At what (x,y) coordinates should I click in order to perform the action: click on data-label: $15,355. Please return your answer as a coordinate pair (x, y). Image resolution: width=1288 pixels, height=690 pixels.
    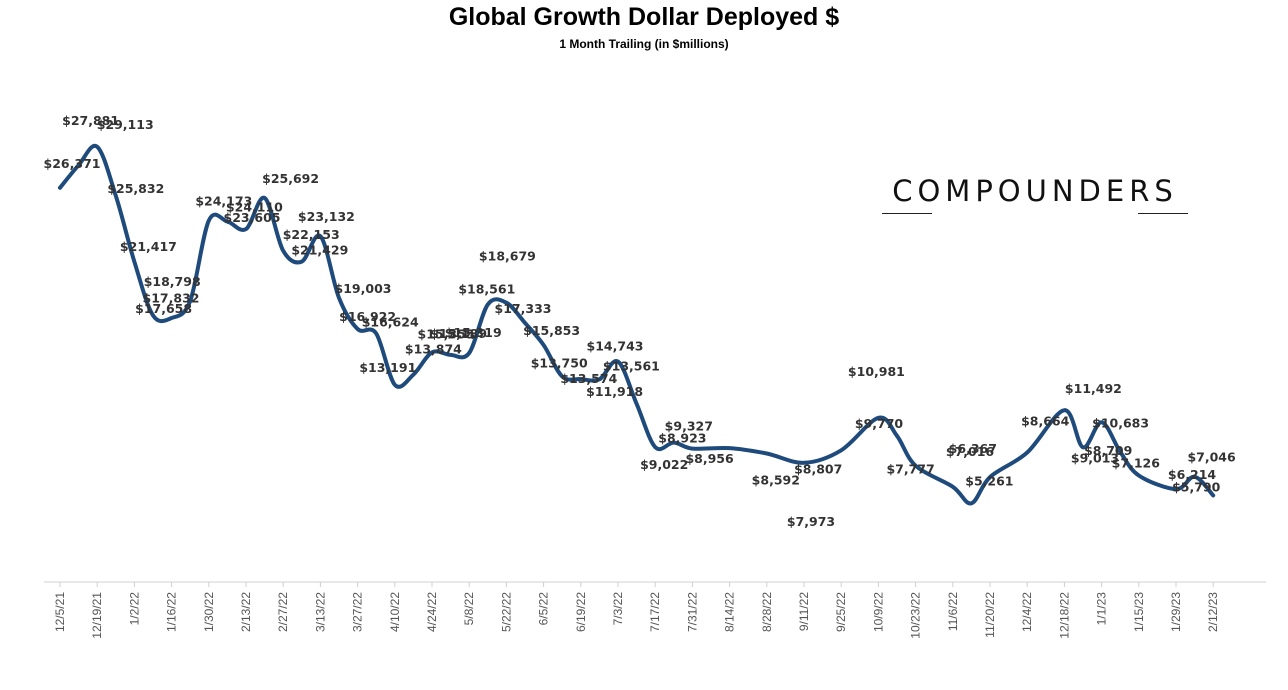
    Looking at the image, I should click on (446, 333).